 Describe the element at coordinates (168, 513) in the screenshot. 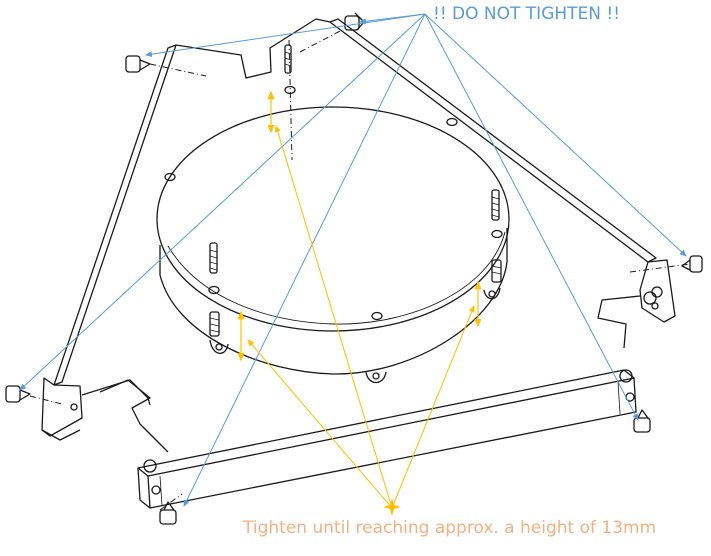

I see `bolt-front-left` at that location.